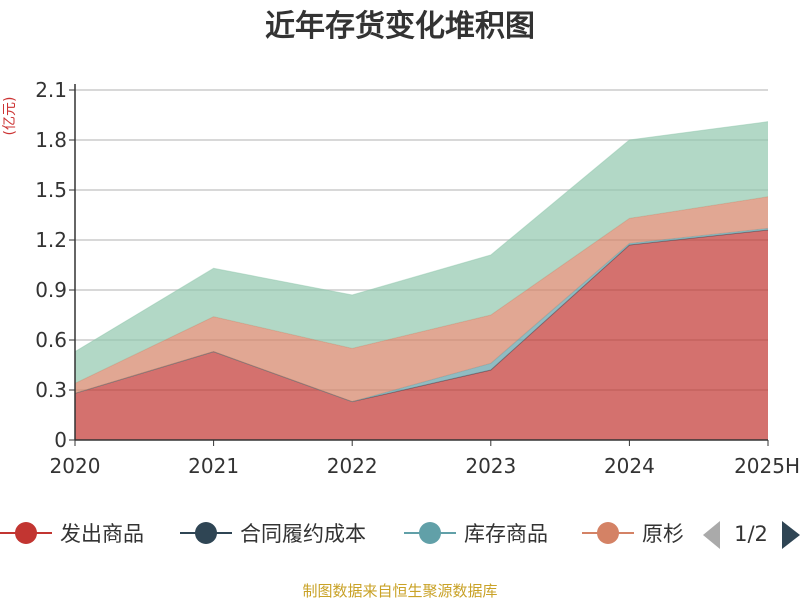 This screenshot has height=600, width=800. I want to click on legend-item: 发出商品, so click(72, 534).